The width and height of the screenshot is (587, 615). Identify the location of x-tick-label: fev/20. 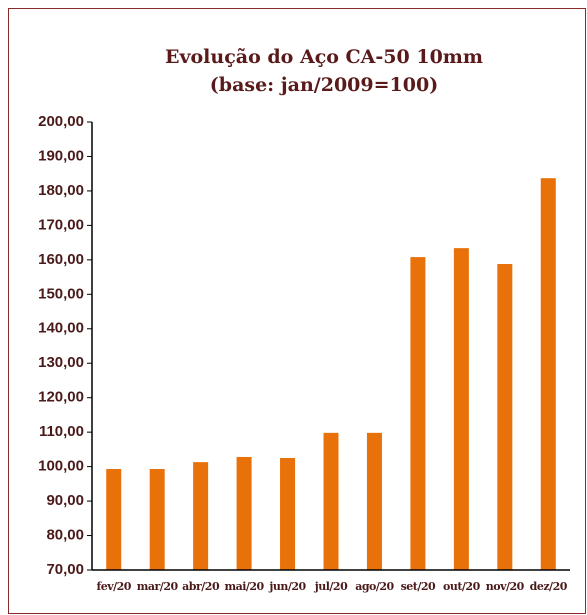
(114, 586).